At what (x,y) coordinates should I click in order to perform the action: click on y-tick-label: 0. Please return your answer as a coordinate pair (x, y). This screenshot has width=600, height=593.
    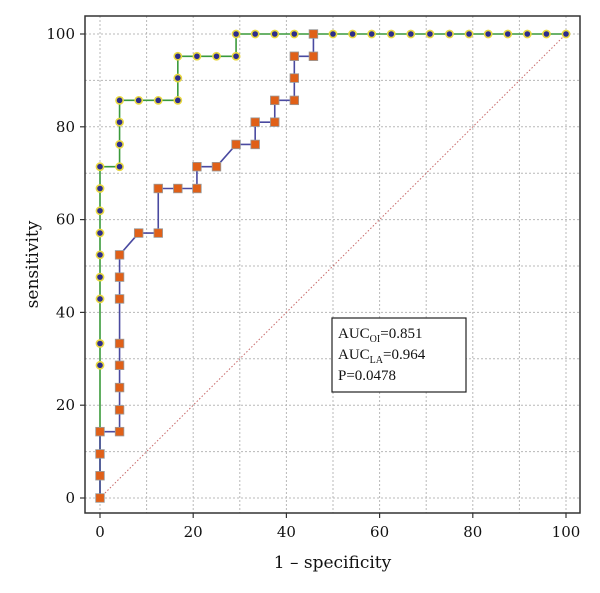
    Looking at the image, I should click on (70, 498).